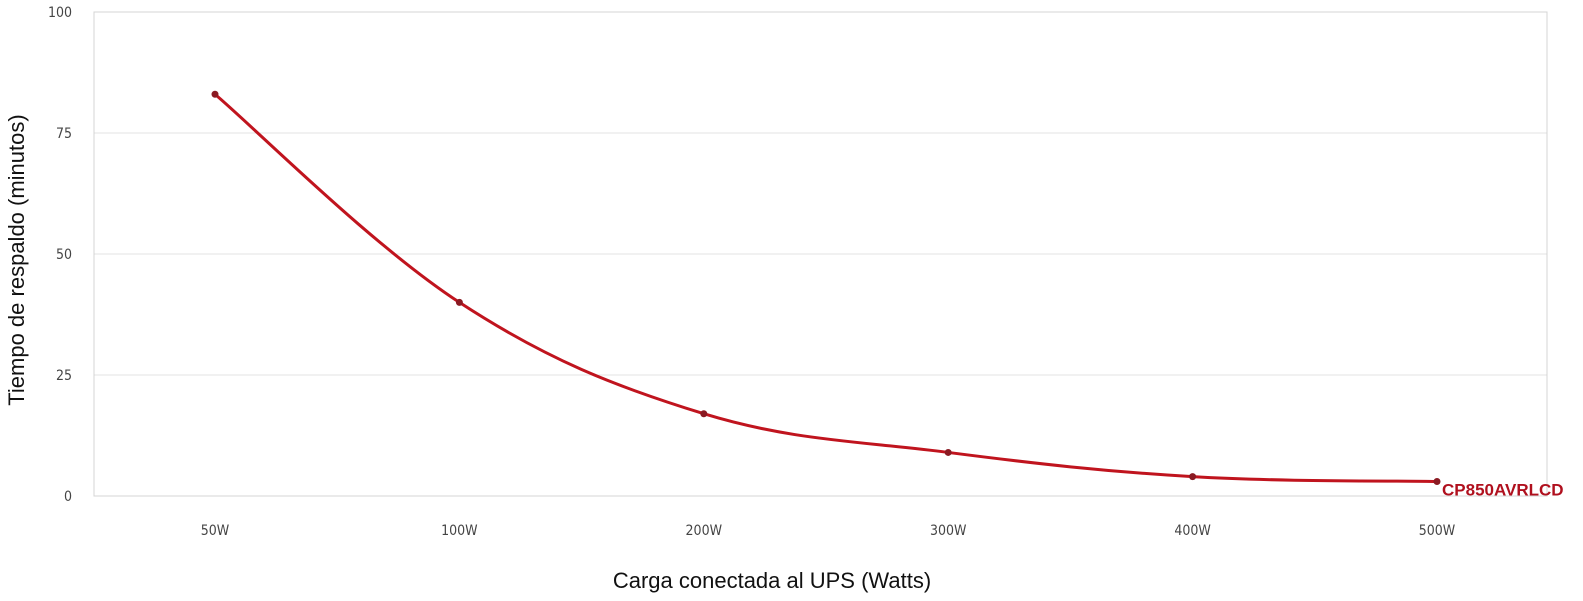 This screenshot has height=601, width=1583. What do you see at coordinates (68, 497) in the screenshot?
I see `y-tick-label: 0` at bounding box center [68, 497].